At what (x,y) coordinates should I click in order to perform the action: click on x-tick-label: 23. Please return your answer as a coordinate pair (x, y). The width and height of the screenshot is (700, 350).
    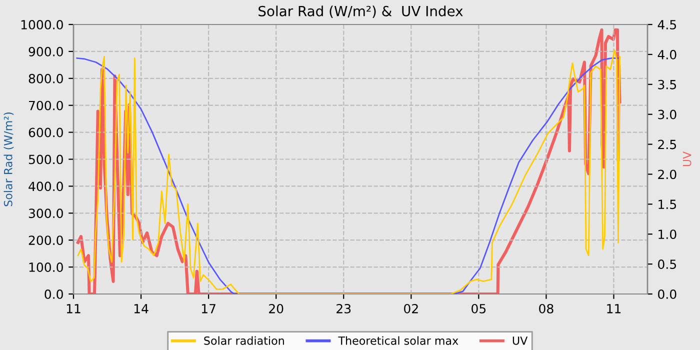
    Looking at the image, I should click on (343, 309).